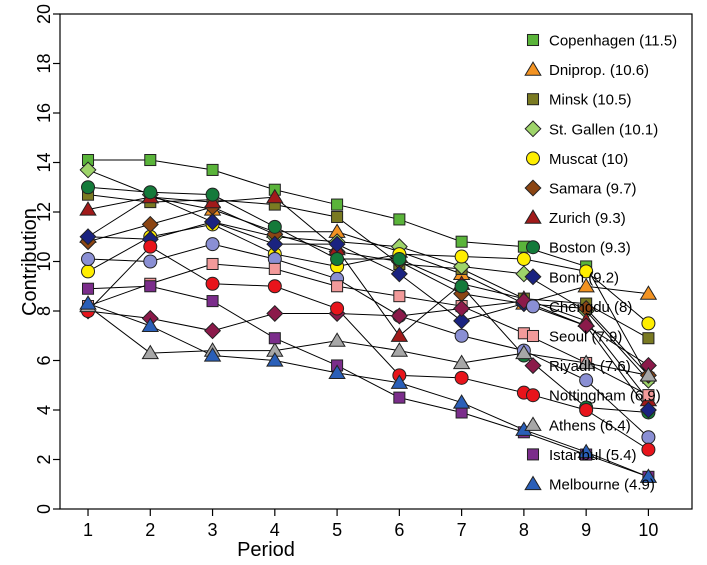 The image size is (707, 565). What do you see at coordinates (579, 100) in the screenshot?
I see `legend-item-minsk: Minsk (10.5)` at bounding box center [579, 100].